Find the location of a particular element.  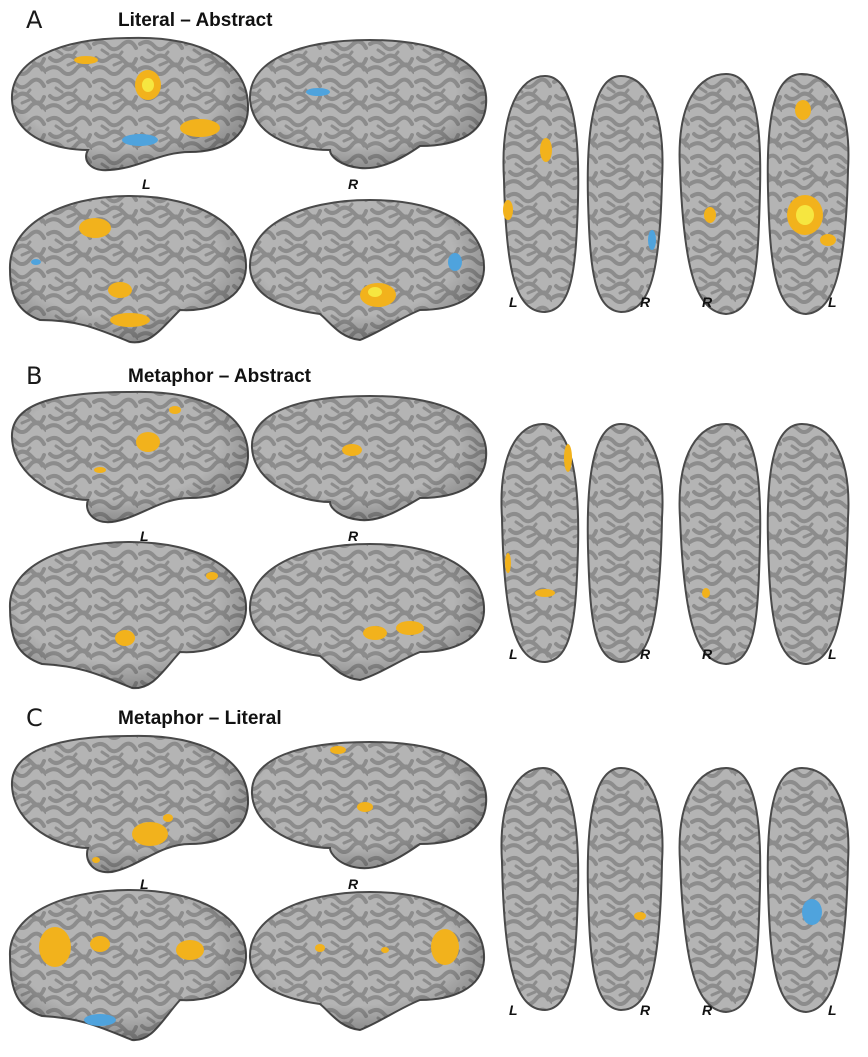

panel-letter: B is located at coordinates (34, 376).